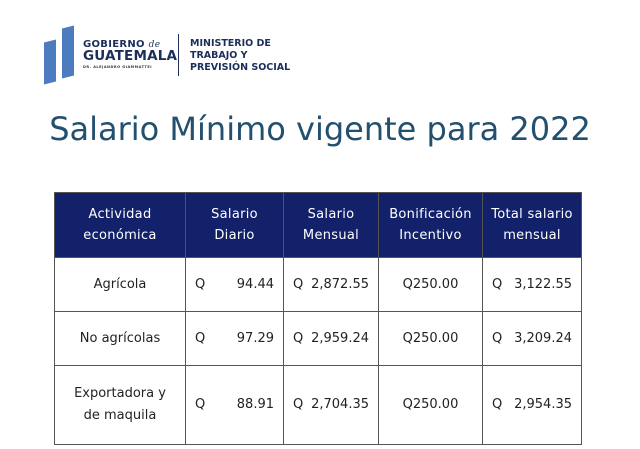 The height and width of the screenshot is (449, 640). Describe the element at coordinates (532, 405) in the screenshot. I see `cell-total: Q 2,954.35` at that location.